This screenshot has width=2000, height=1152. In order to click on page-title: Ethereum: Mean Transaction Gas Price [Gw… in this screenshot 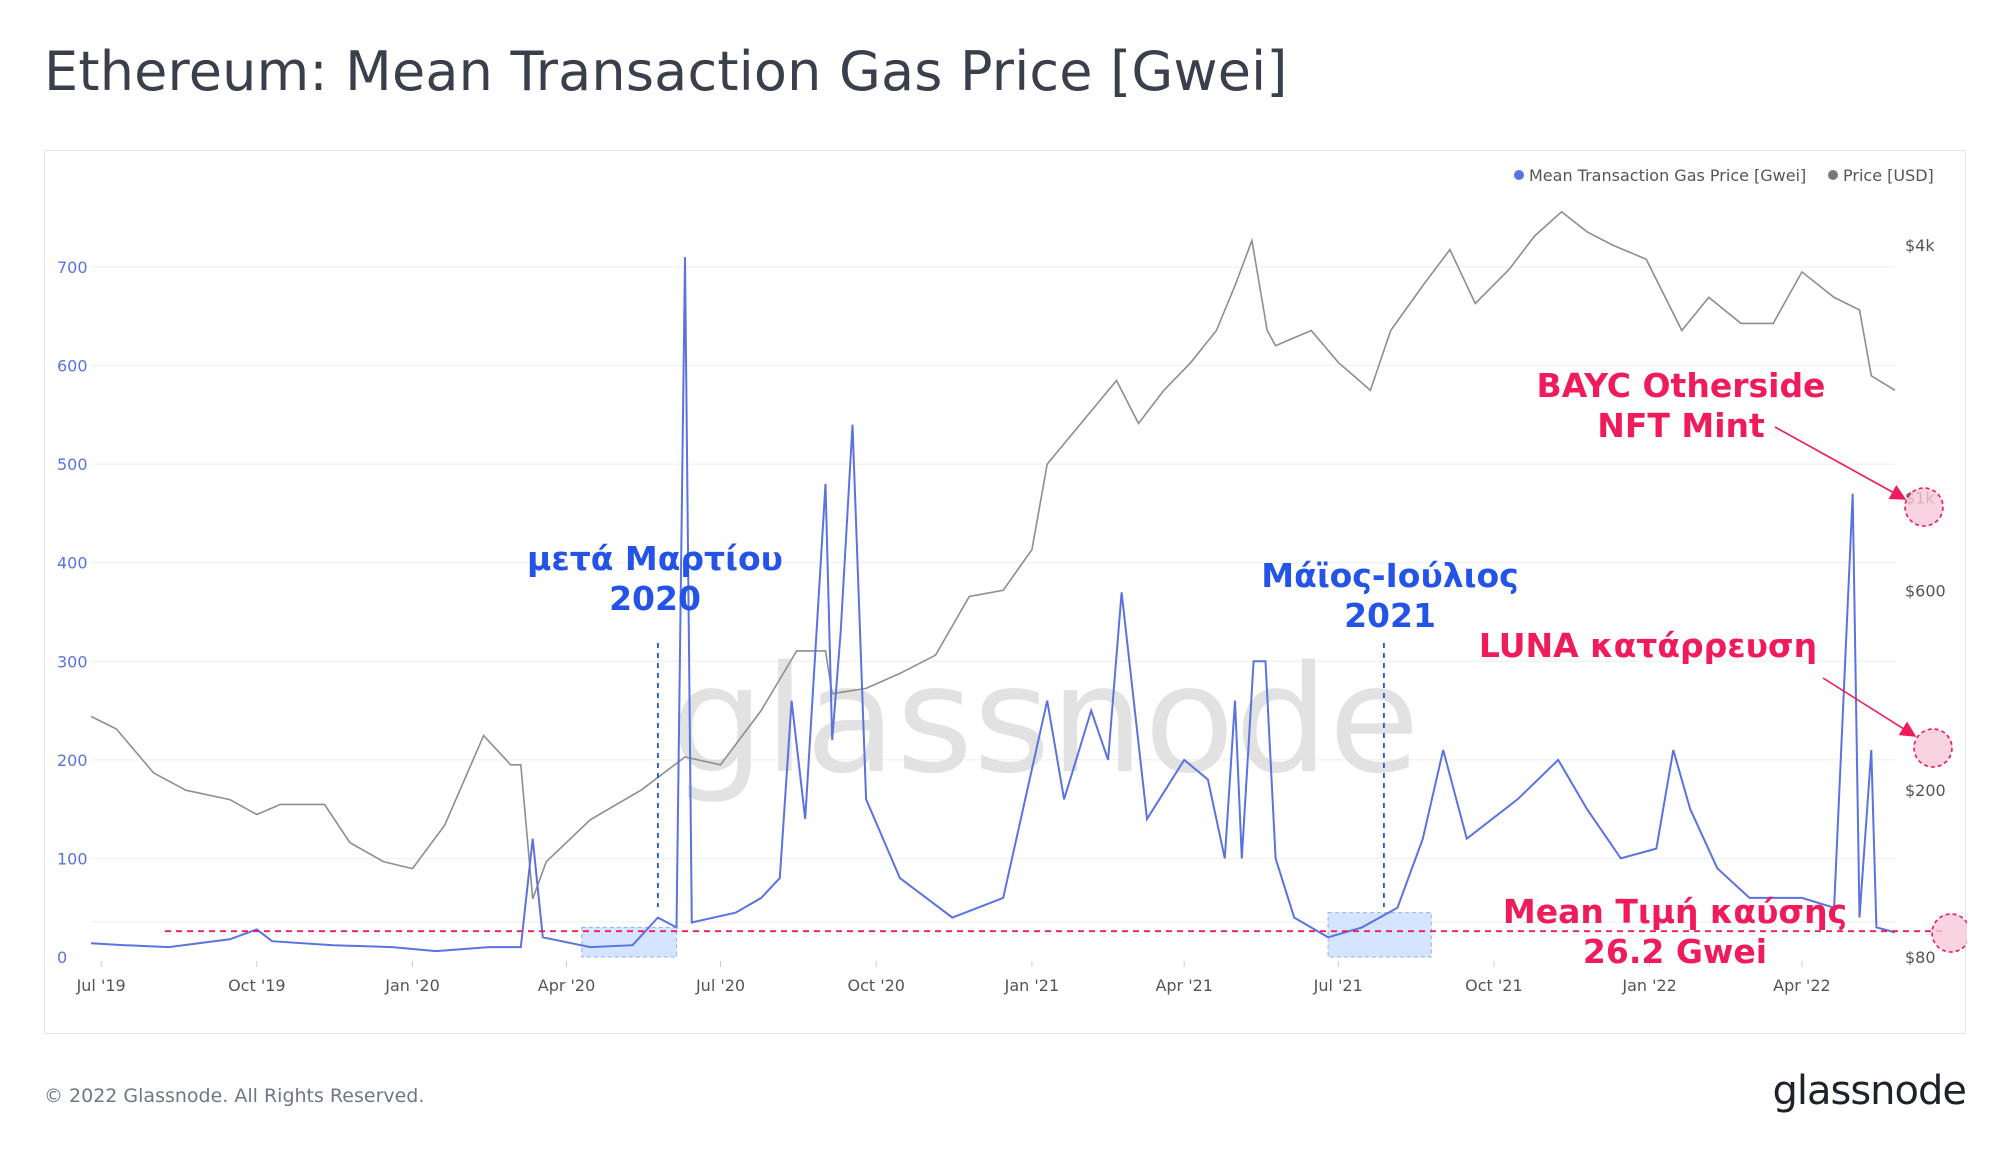, I will do `click(666, 71)`.